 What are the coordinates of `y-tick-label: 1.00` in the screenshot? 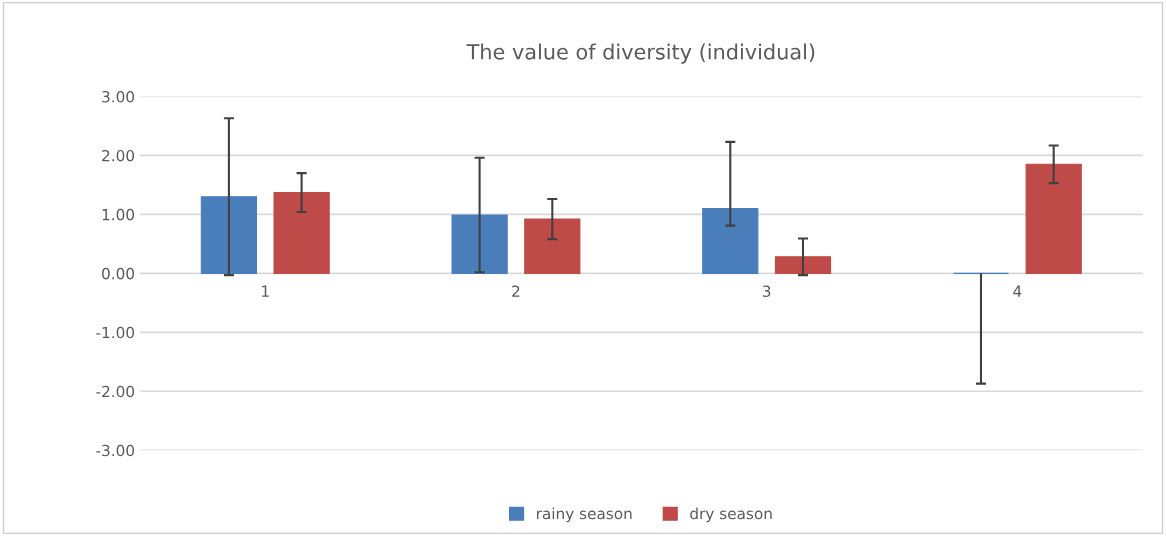 It's located at (118, 214).